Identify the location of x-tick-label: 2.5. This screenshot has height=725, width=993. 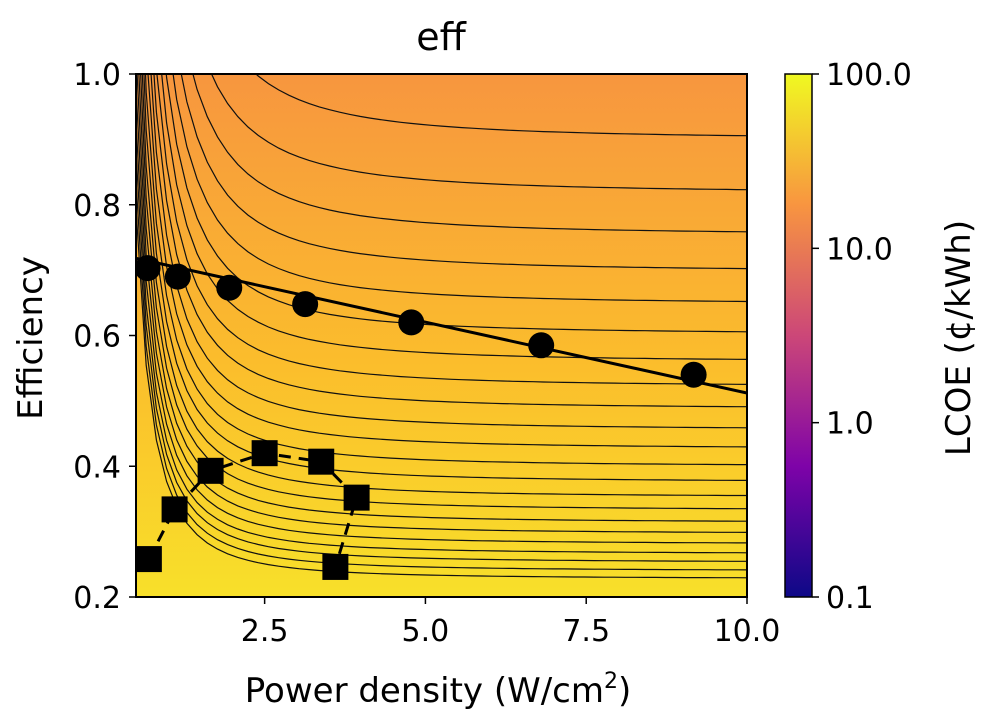
(265, 631).